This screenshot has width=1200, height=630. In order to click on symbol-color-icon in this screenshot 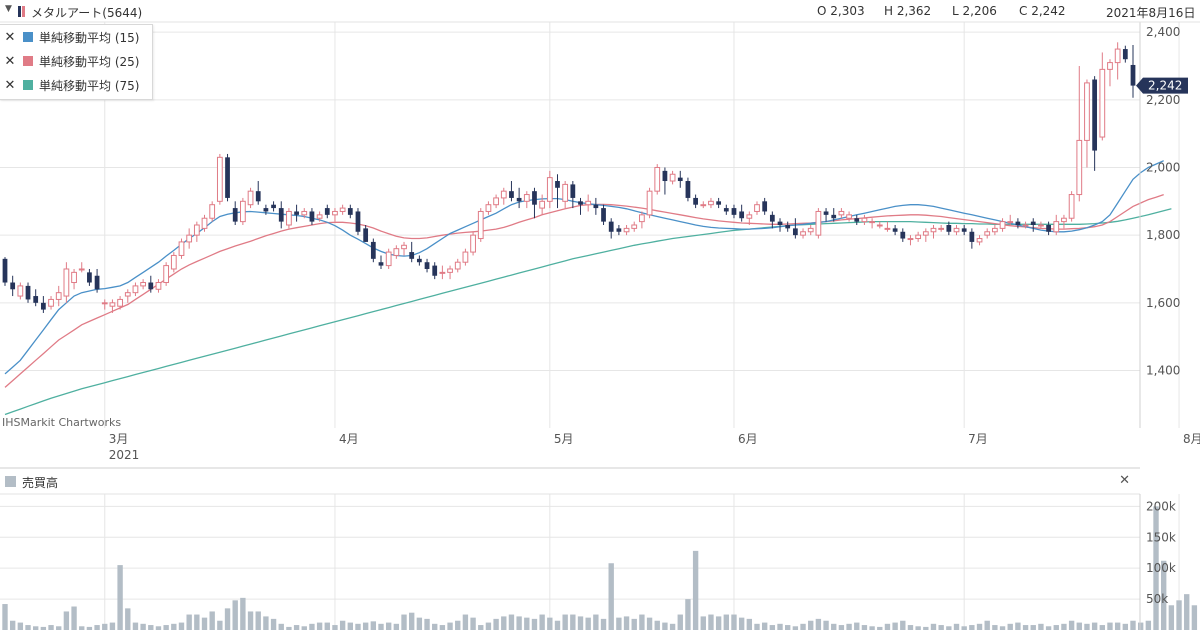, I will do `click(19, 11)`.